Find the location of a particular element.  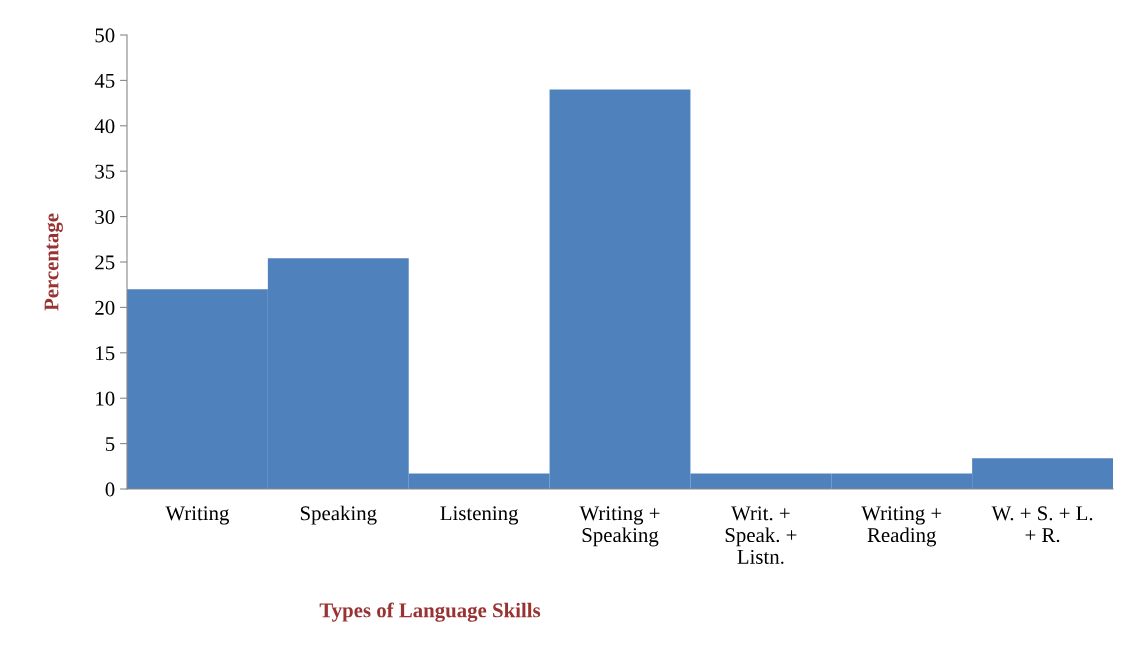

x-tick-label: Writing + Reading is located at coordinates (901, 526).